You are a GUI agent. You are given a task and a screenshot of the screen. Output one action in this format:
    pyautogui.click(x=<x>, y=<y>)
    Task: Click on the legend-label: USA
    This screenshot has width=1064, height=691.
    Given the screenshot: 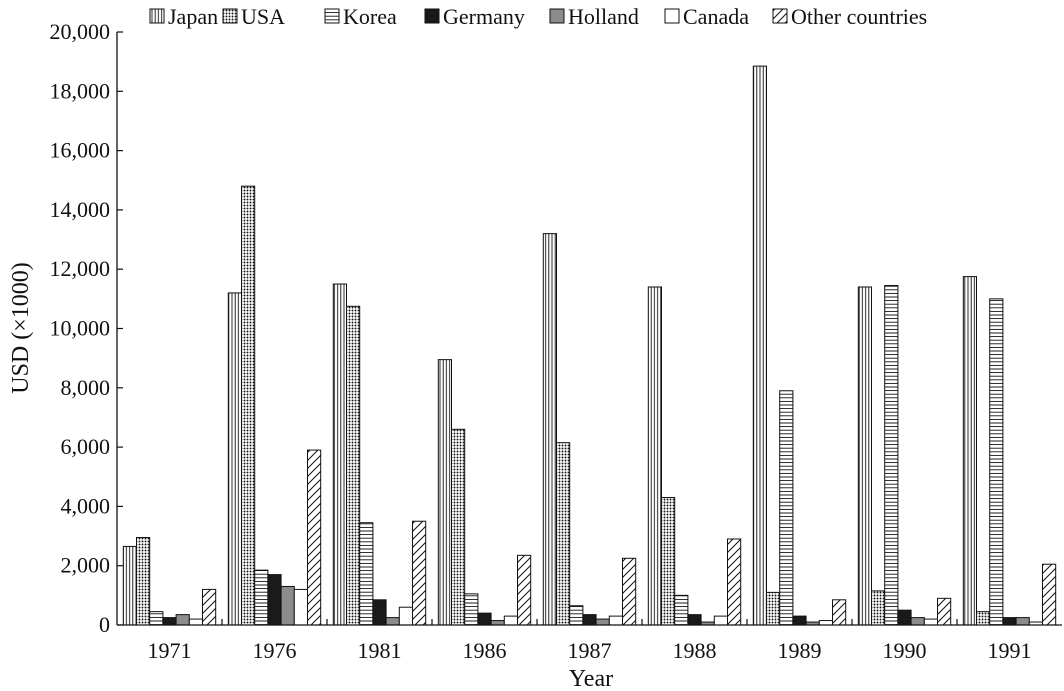 What is the action you would take?
    pyautogui.click(x=263, y=16)
    